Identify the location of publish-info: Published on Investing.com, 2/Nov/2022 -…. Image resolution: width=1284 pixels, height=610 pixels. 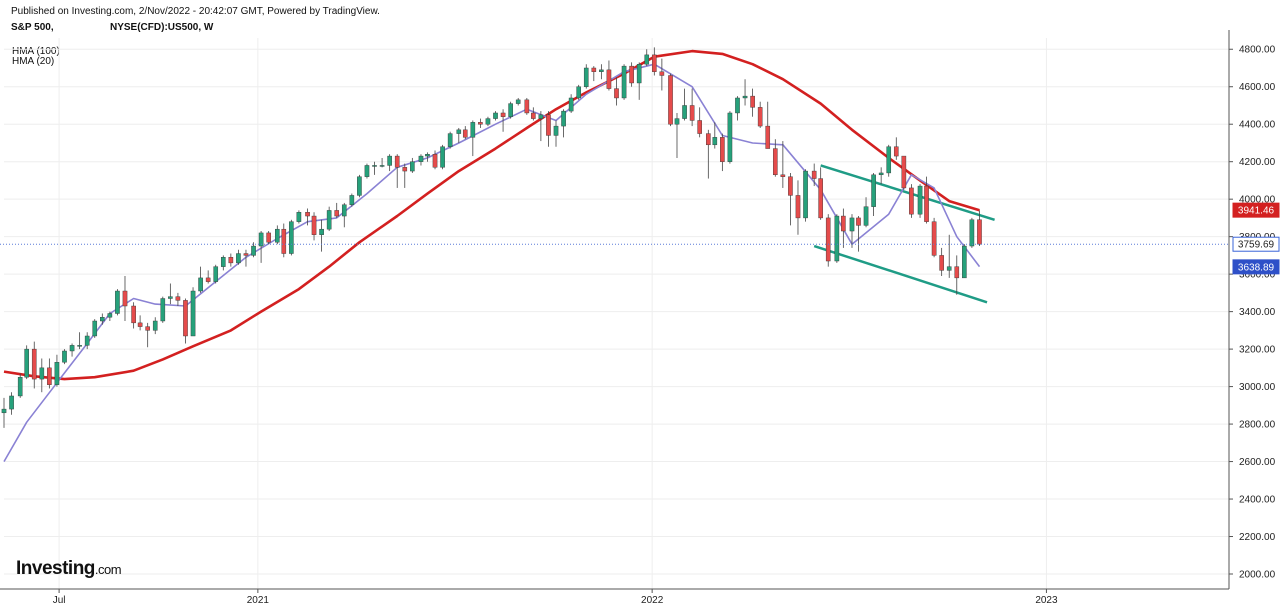
(195, 11).